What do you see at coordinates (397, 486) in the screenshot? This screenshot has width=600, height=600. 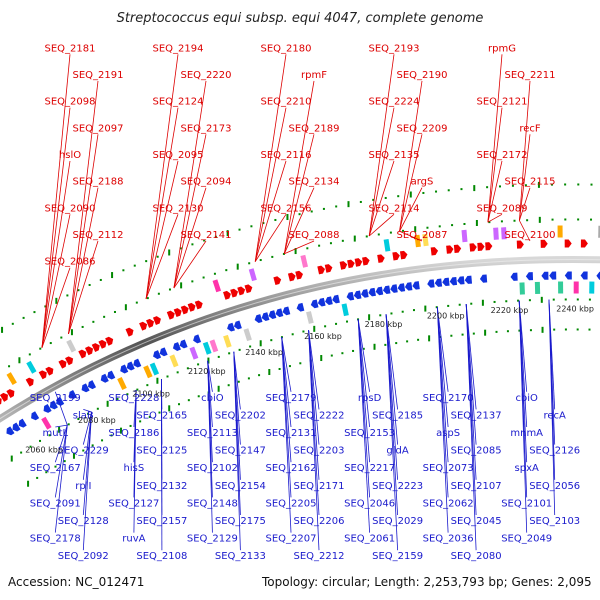 I see `gene-label: SEQ_2223` at bounding box center [397, 486].